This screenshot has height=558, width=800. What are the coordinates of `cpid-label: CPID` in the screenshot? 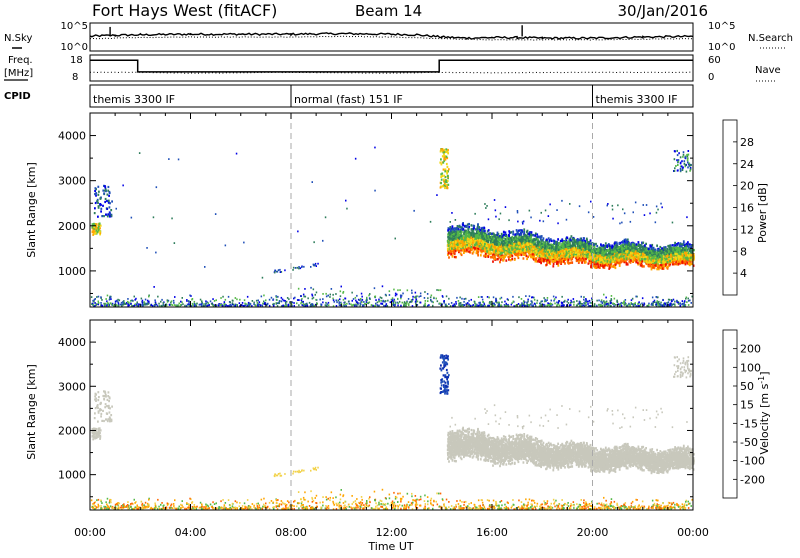 It's located at (17, 96).